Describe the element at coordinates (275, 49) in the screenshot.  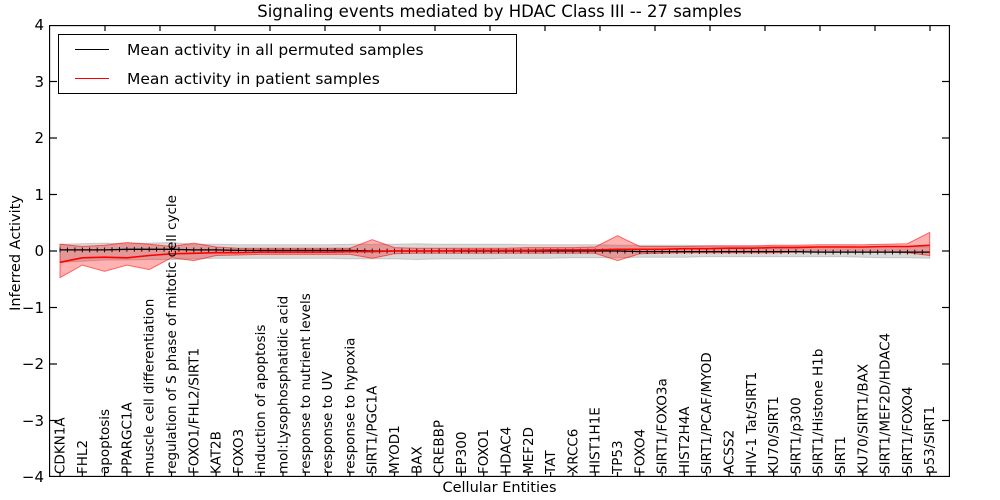
I see `legend-label-permuted: Mean activity in all permuted samples` at that location.